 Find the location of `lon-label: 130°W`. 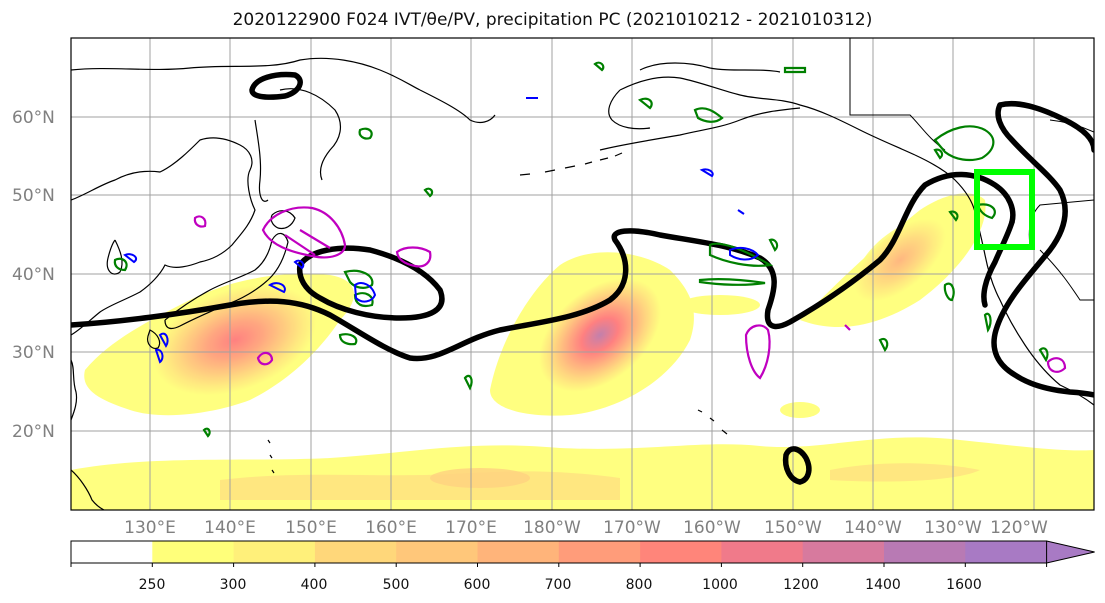

lon-label: 130°W is located at coordinates (953, 528).